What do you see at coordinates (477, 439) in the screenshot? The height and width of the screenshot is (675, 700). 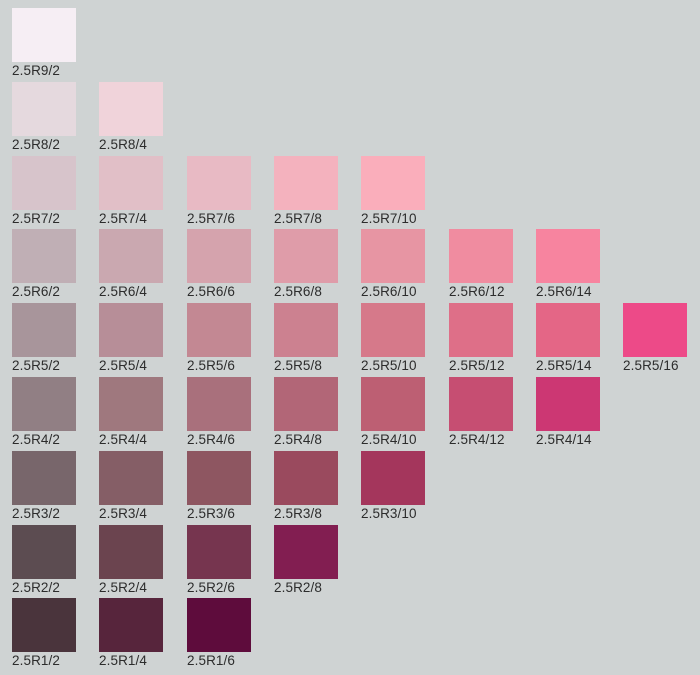 I see `chip-label: 2.5R4/12` at bounding box center [477, 439].